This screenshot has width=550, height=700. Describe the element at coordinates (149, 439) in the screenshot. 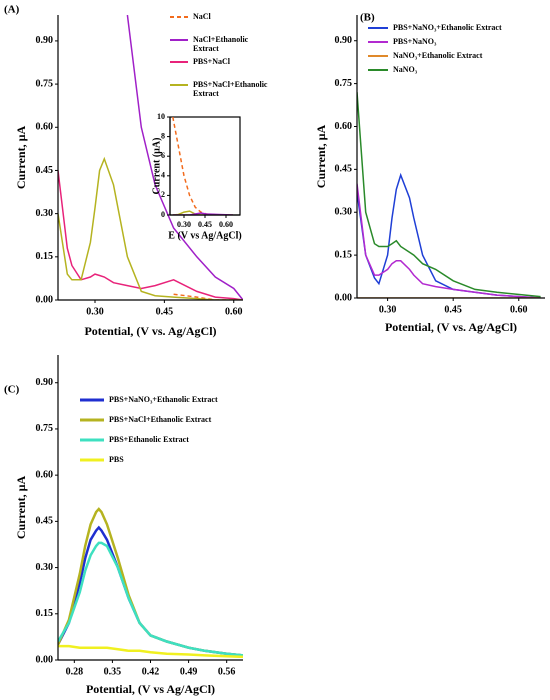

I see `legend-label: PBS+Ethanolic Extract` at that location.